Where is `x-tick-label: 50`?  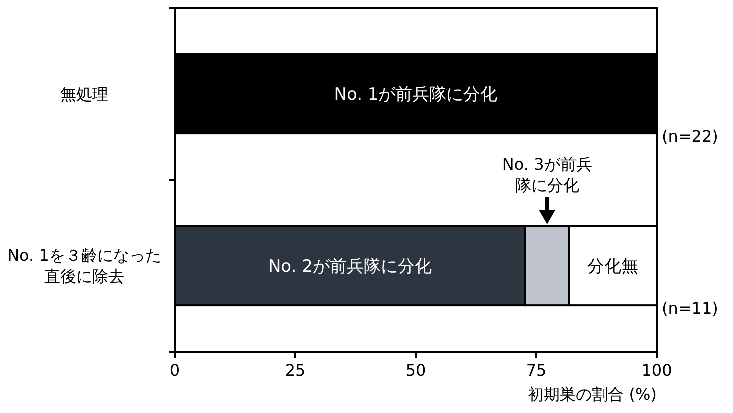
x-tick-label: 50 is located at coordinates (416, 370).